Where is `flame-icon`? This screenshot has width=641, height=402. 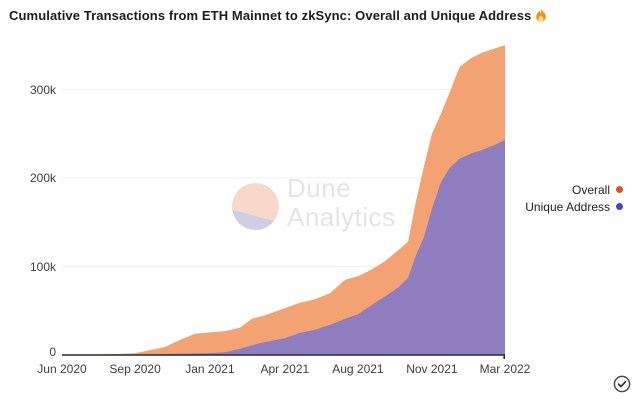
flame-icon is located at coordinates (541, 16).